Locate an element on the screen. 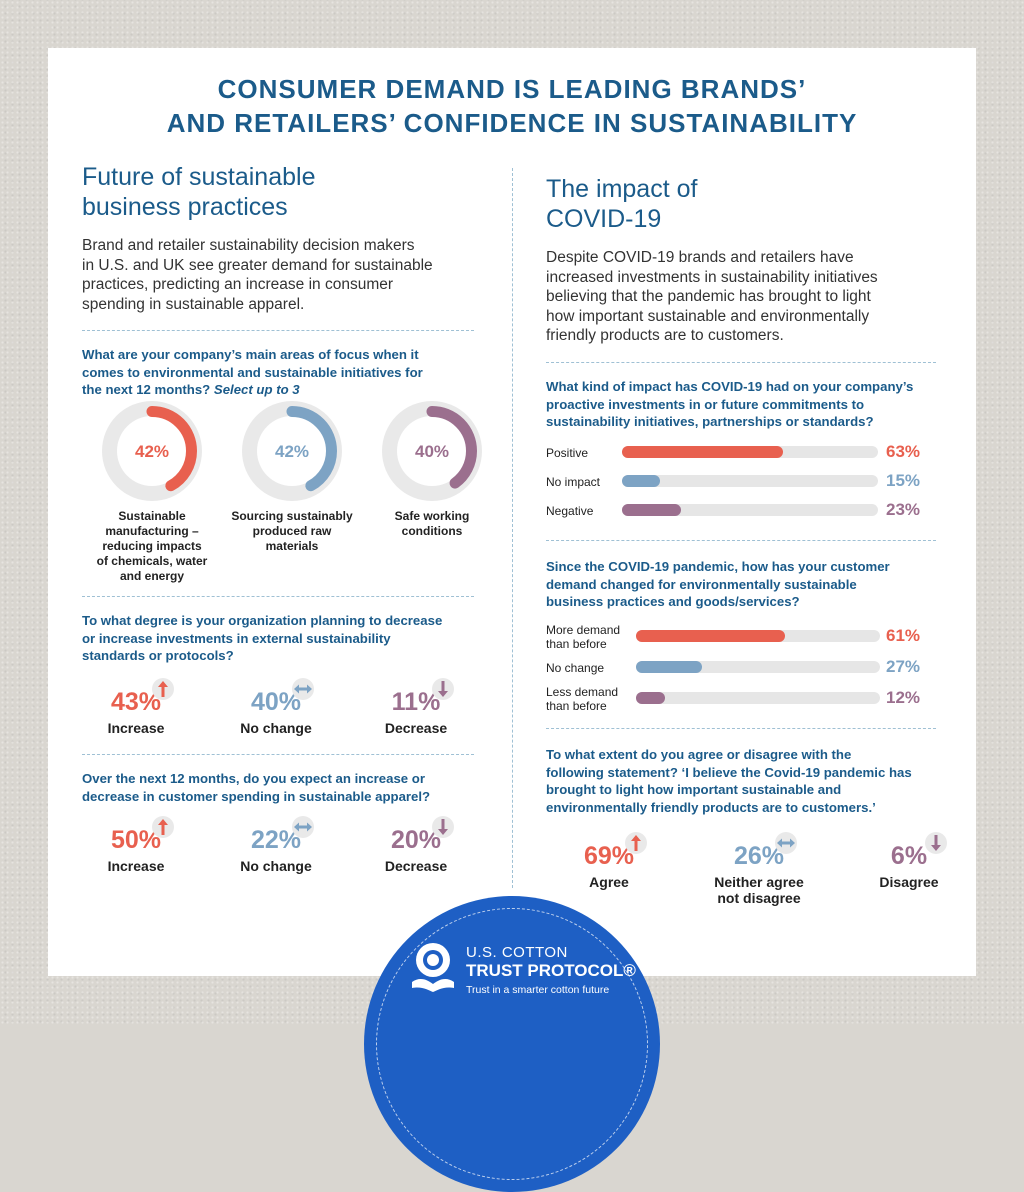 The height and width of the screenshot is (1192, 1024). bar-category-line: No impact is located at coordinates (573, 482).